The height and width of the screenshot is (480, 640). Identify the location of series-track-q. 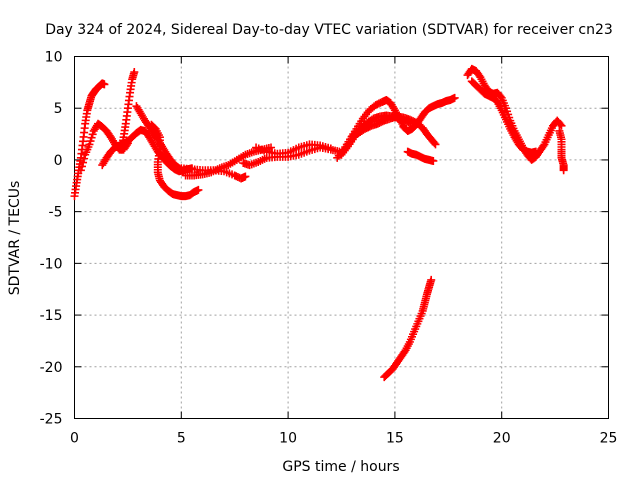
(514, 114).